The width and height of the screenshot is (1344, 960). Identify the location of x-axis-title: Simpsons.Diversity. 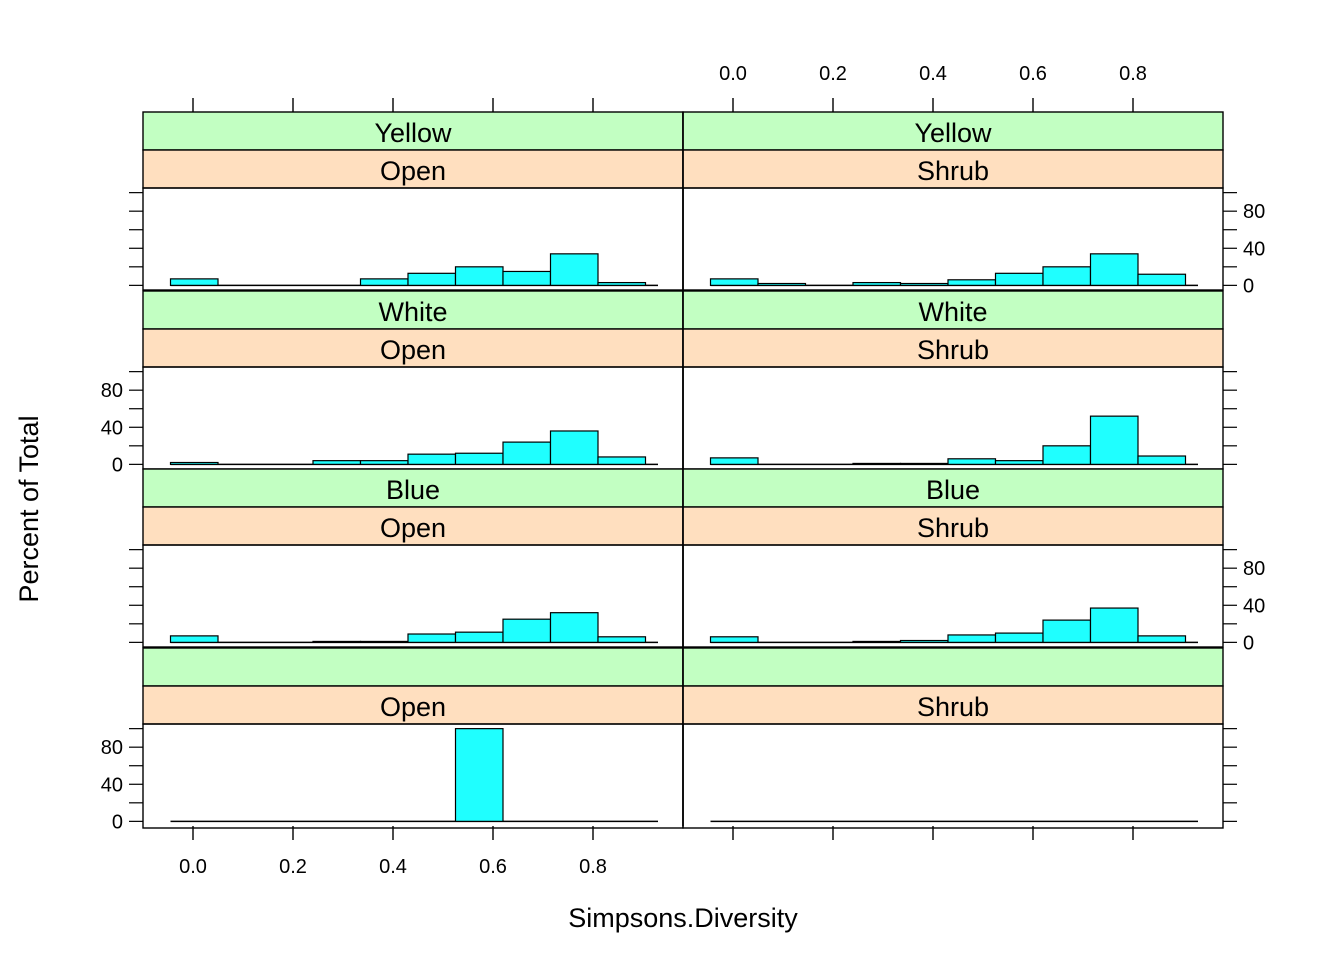
(683, 918).